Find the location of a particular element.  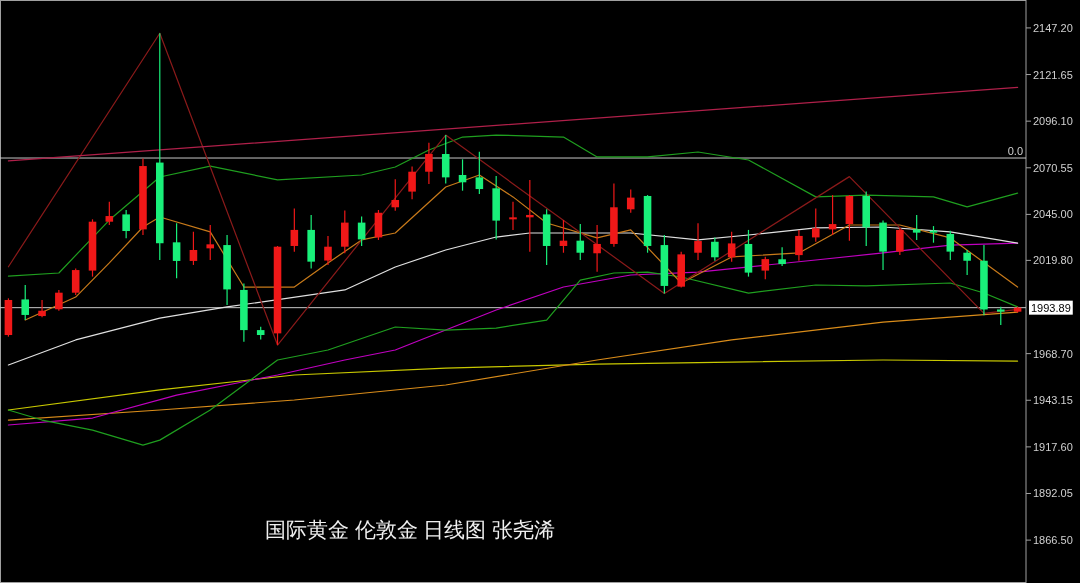

y-tick-label: 1892.05 is located at coordinates (1053, 493).